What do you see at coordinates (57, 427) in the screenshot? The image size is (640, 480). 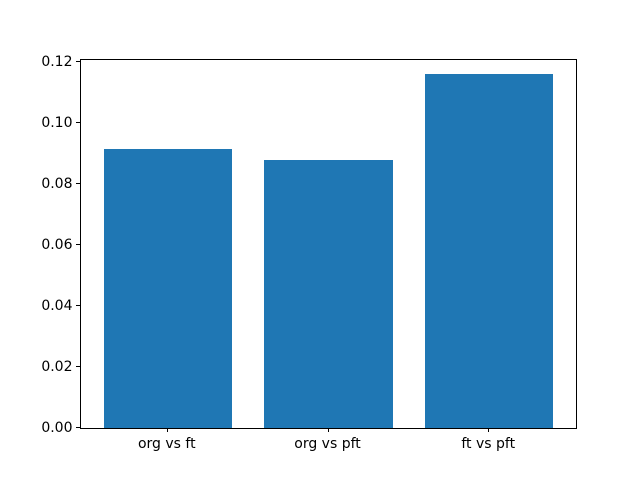 I see `y-axis-tick-label: 0.00` at bounding box center [57, 427].